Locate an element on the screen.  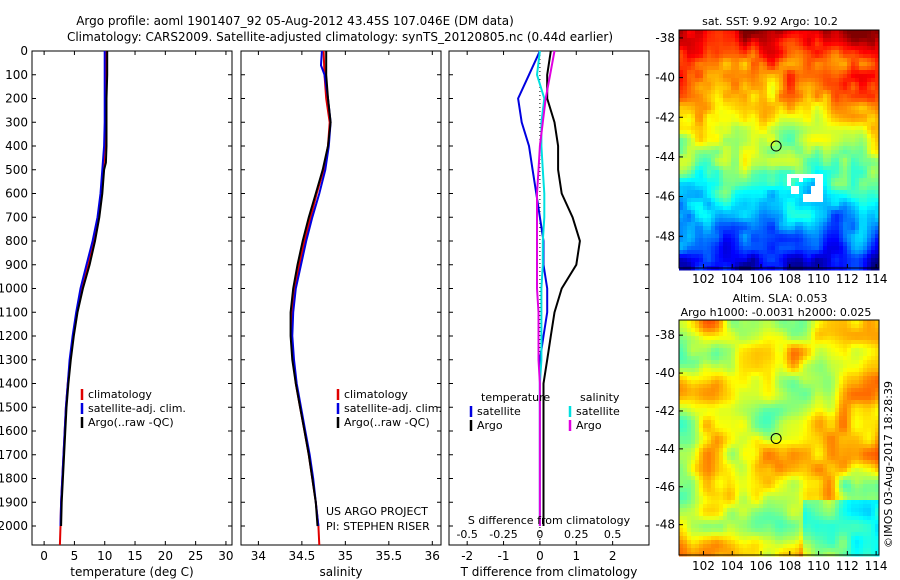
x-tick-label: 34.5 is located at coordinates (302, 556).